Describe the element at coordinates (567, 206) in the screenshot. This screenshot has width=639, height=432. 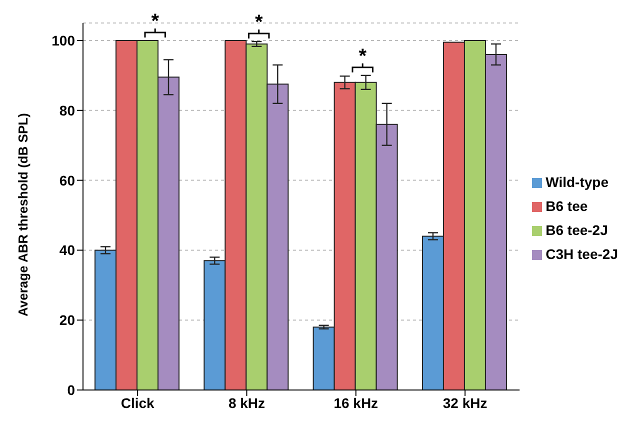
I see `legend-label: B6 tee` at that location.